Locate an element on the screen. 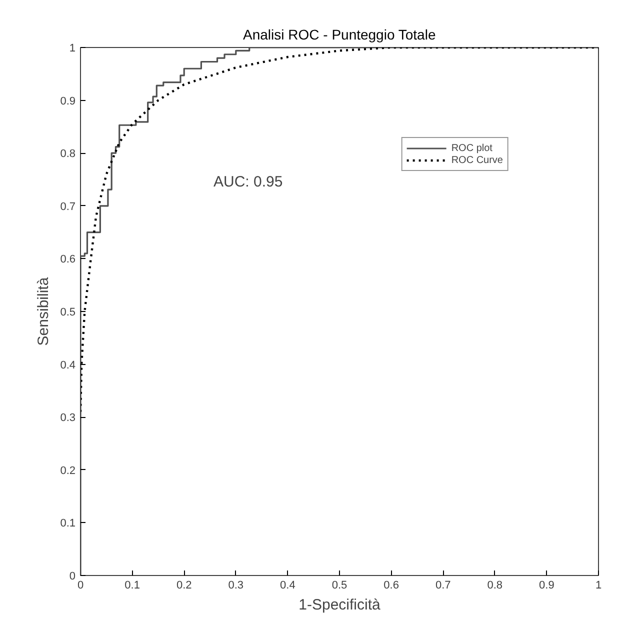 This screenshot has height=623, width=623. y-tick-label: 1 is located at coordinates (72, 48).